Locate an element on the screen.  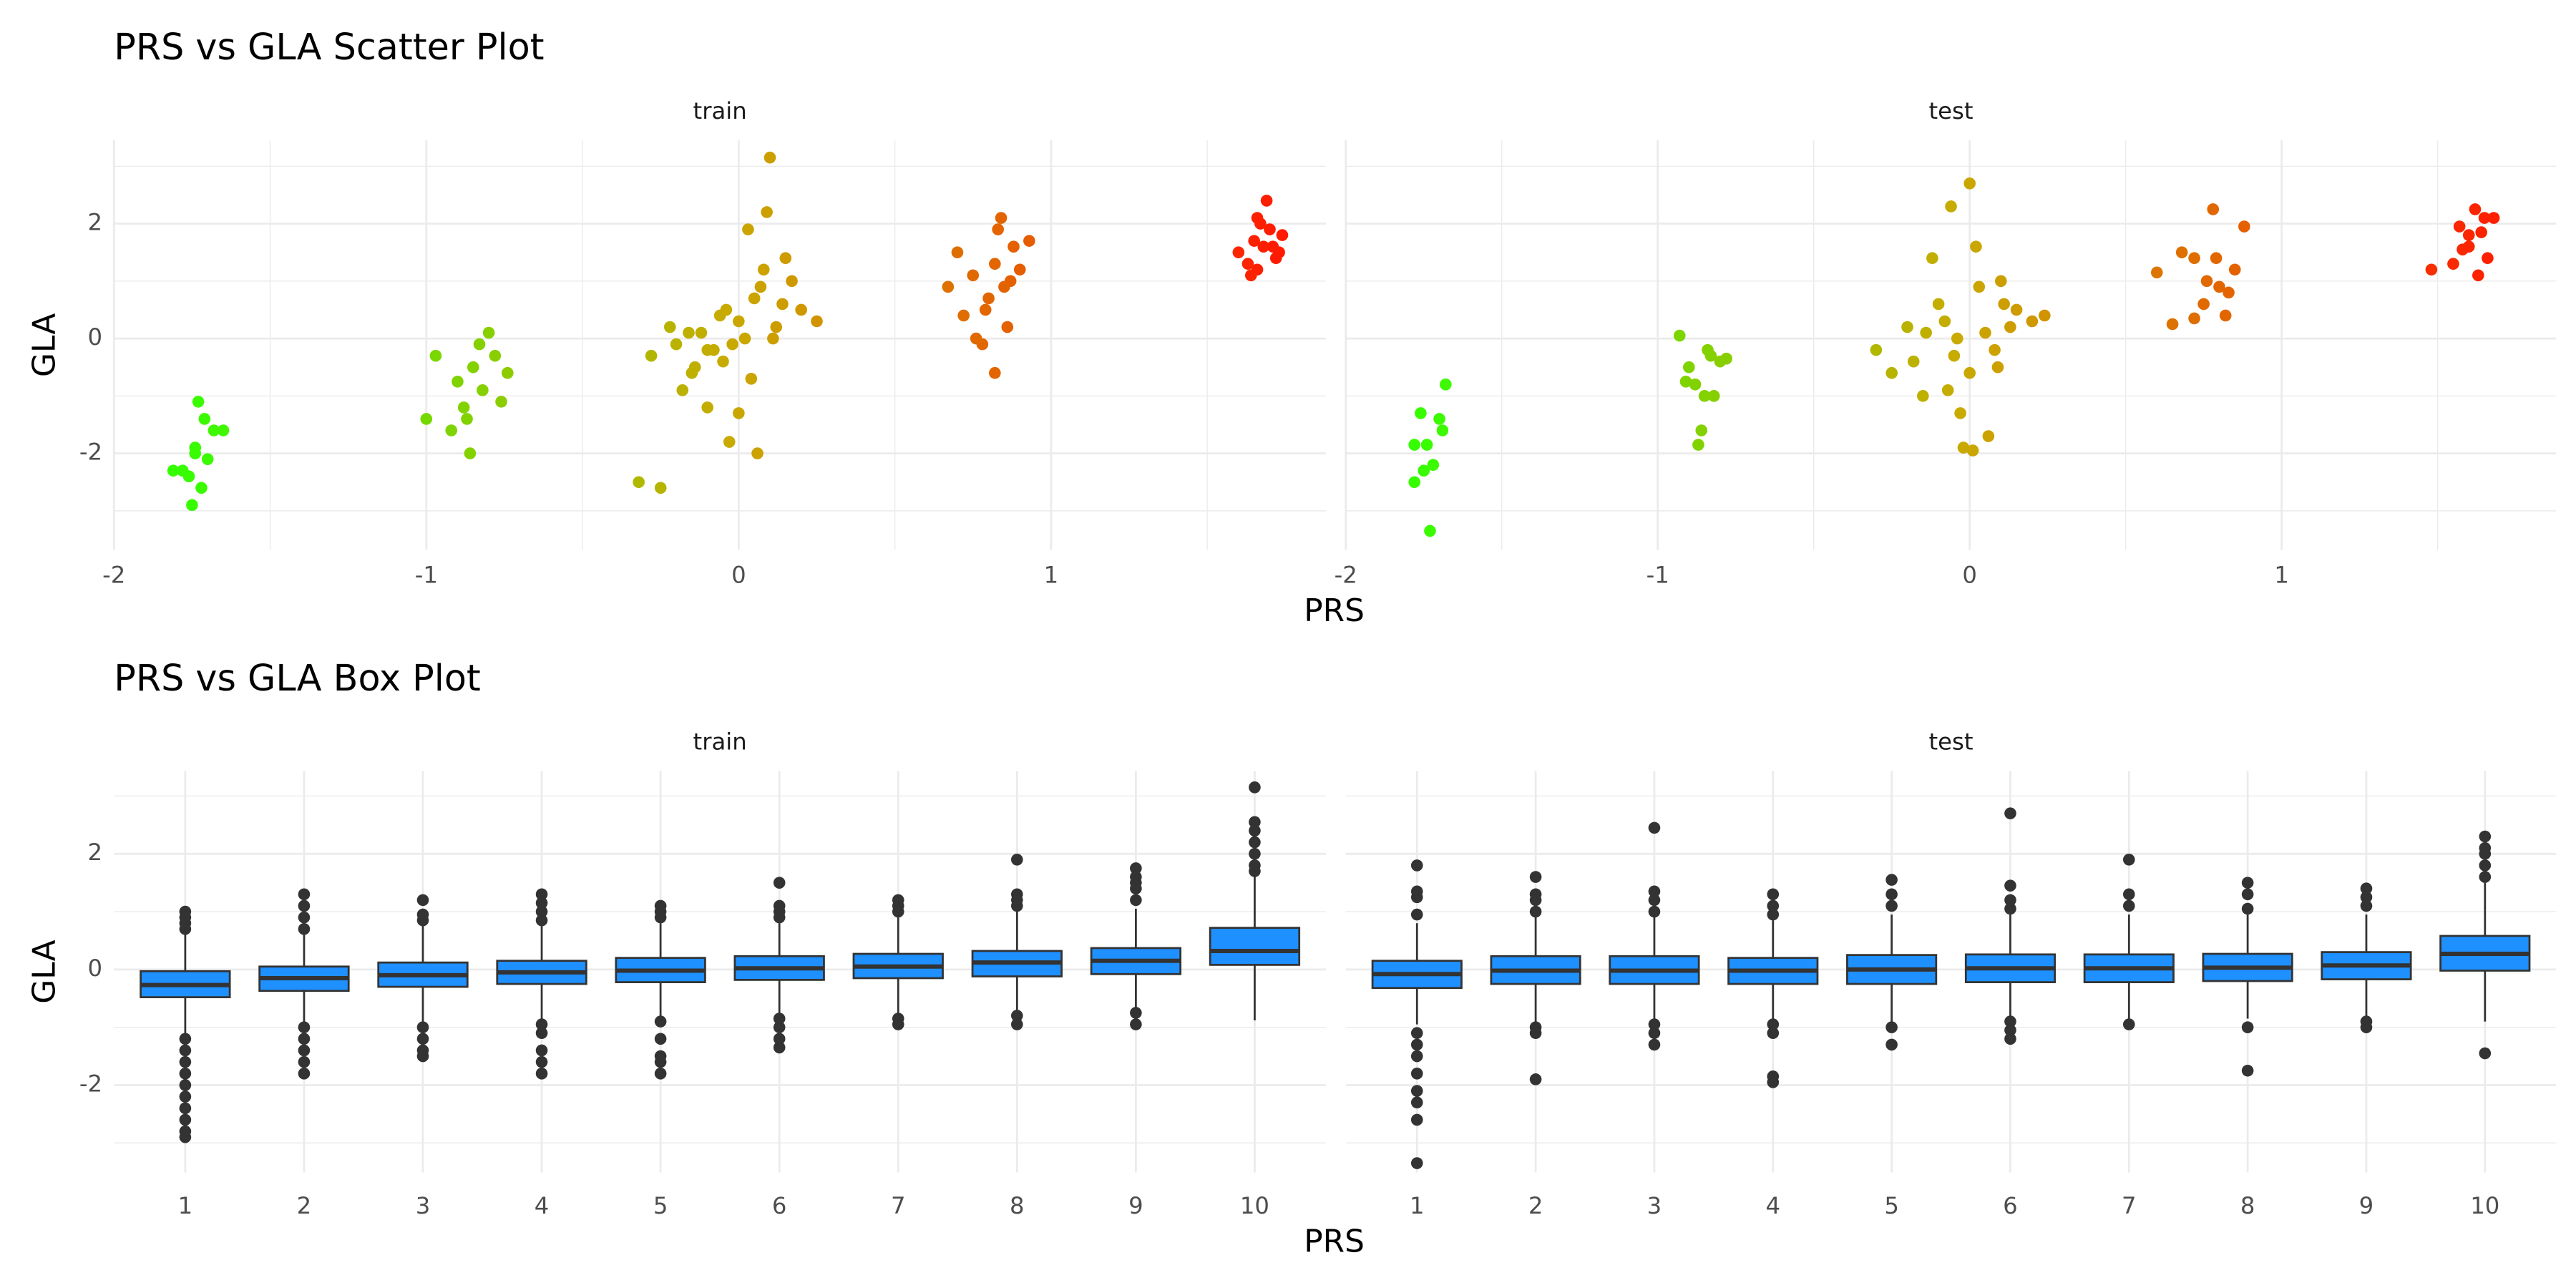
facet-label: test is located at coordinates (1951, 741).